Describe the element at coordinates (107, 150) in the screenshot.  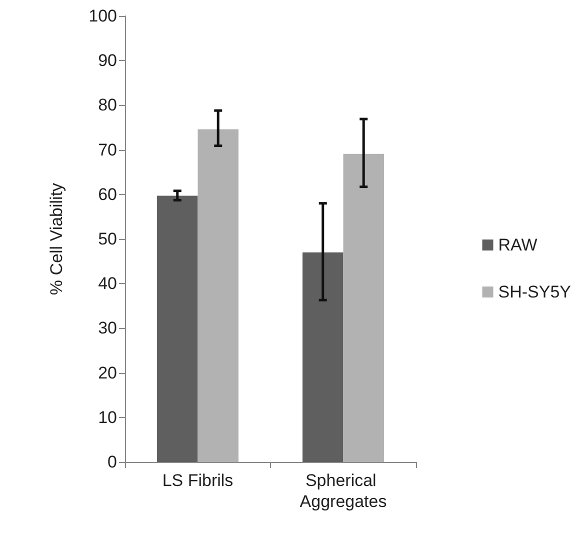
I see `y-tick-label: 70` at that location.